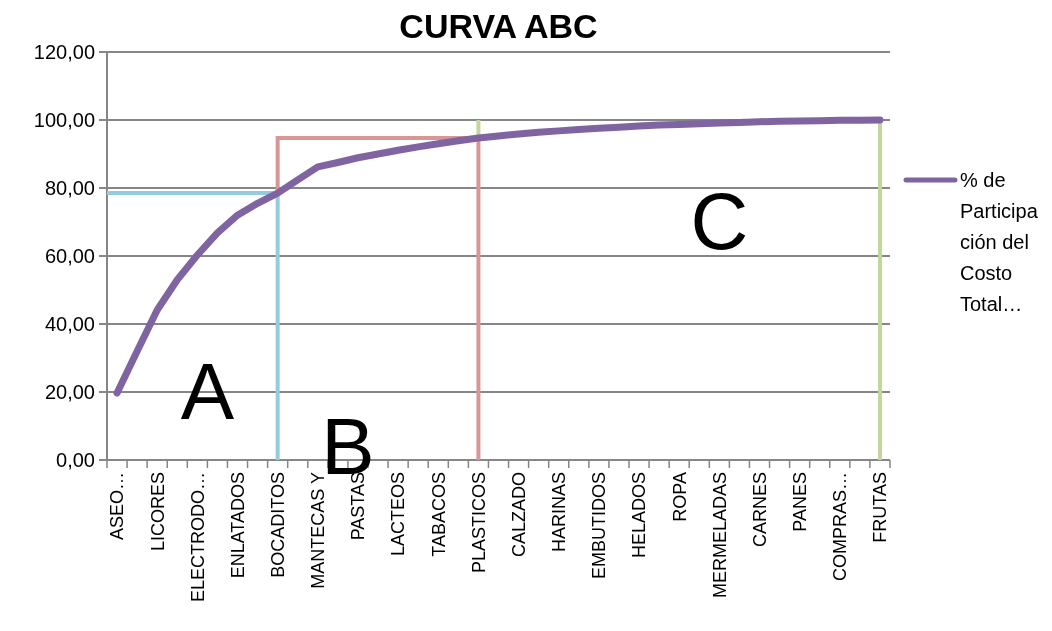  Describe the element at coordinates (559, 512) in the screenshot. I see `x-tick-label: HARINAS` at that location.